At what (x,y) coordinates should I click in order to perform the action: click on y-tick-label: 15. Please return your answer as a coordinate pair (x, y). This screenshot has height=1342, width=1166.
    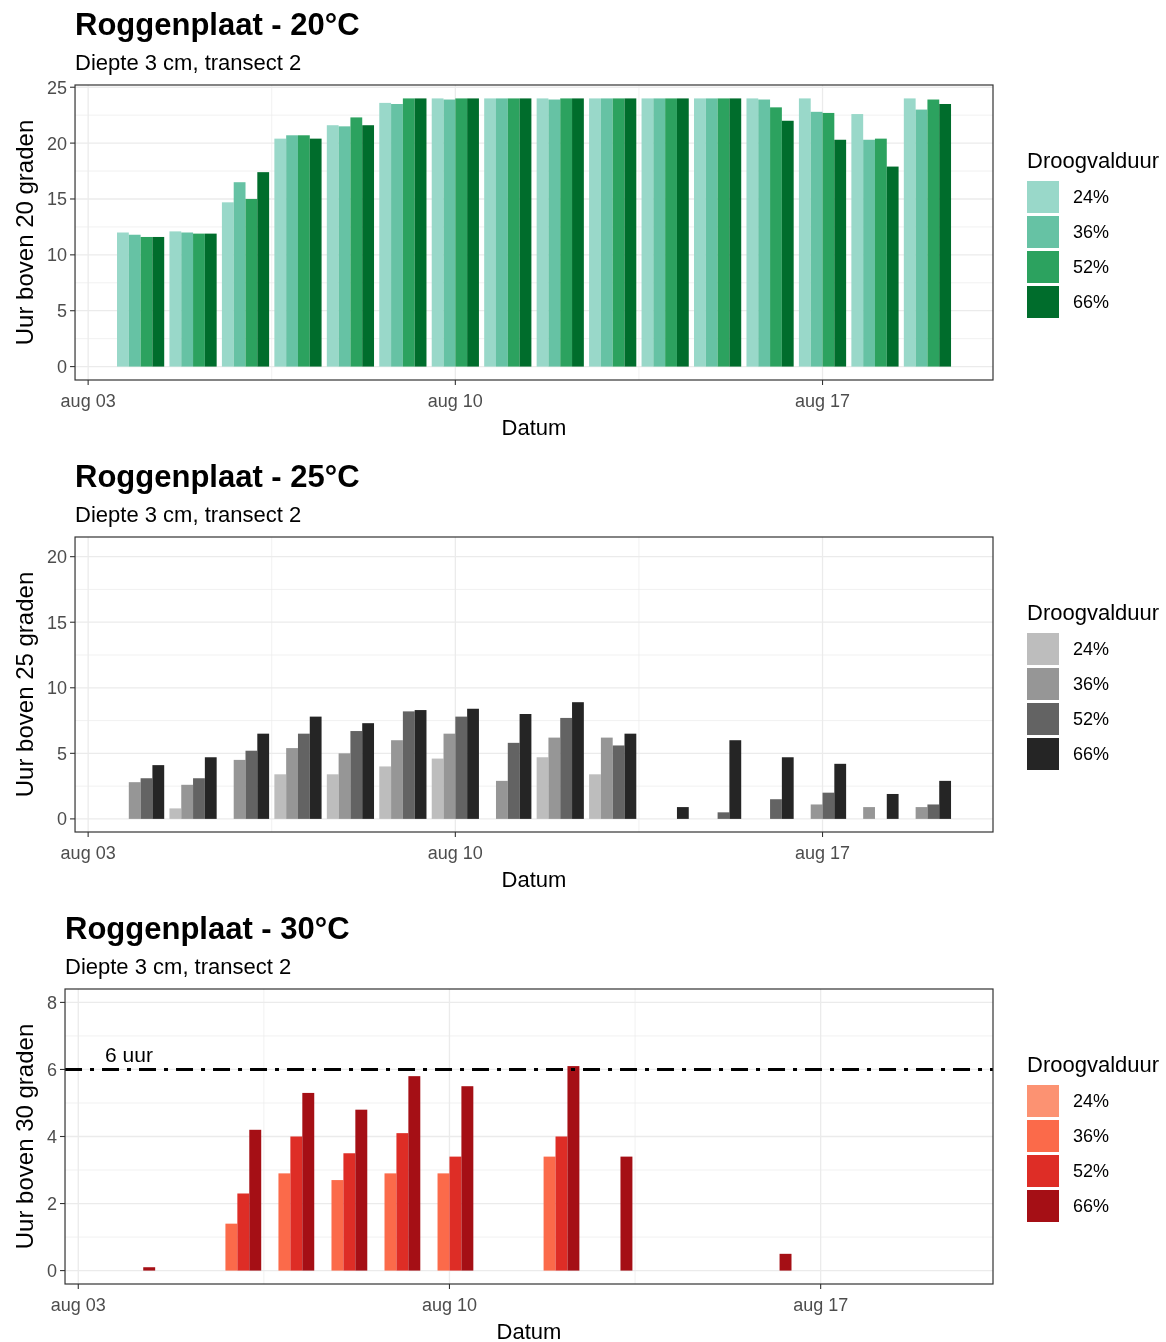
    Looking at the image, I should click on (57, 622).